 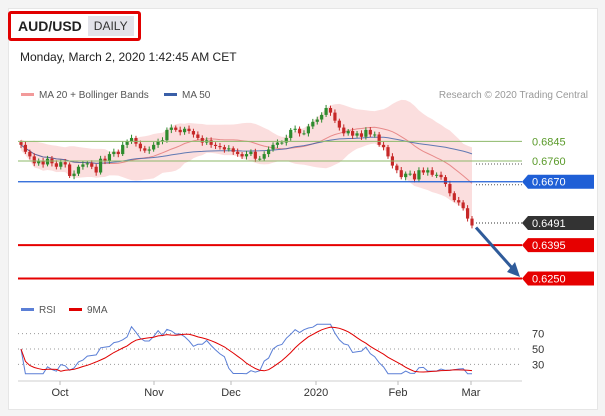 What do you see at coordinates (266, 390) in the screenshot?
I see `x-axis: Oct Nov Dec 2020 Feb Mar` at bounding box center [266, 390].